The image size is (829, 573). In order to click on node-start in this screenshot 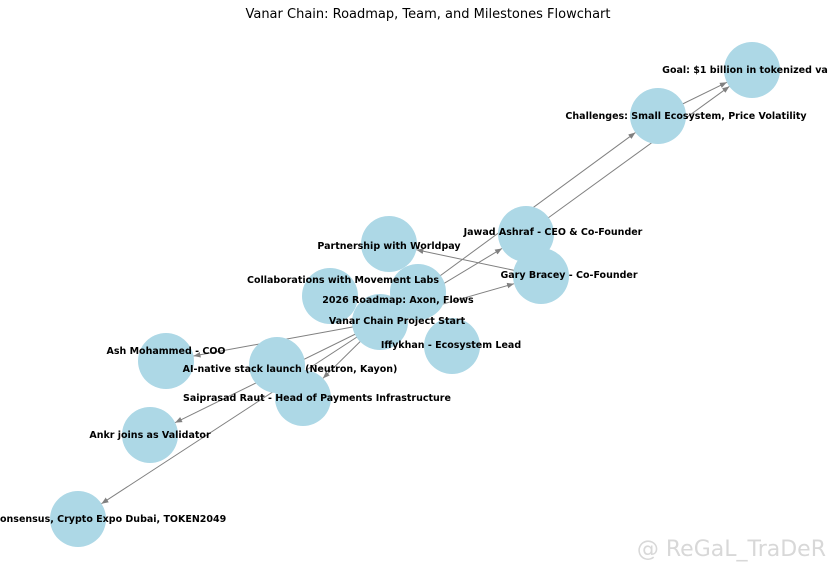, I will do `click(380, 322)`.